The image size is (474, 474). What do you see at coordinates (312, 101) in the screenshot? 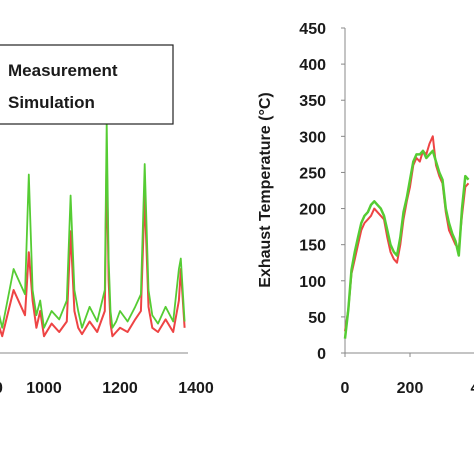
I see `right-y-tick-label: 350` at bounding box center [312, 101].